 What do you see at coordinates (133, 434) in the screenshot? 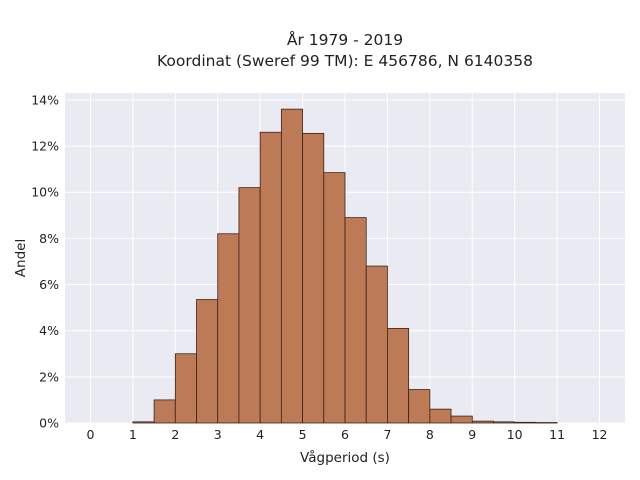
I see `x-tick-label: 1` at bounding box center [133, 434].